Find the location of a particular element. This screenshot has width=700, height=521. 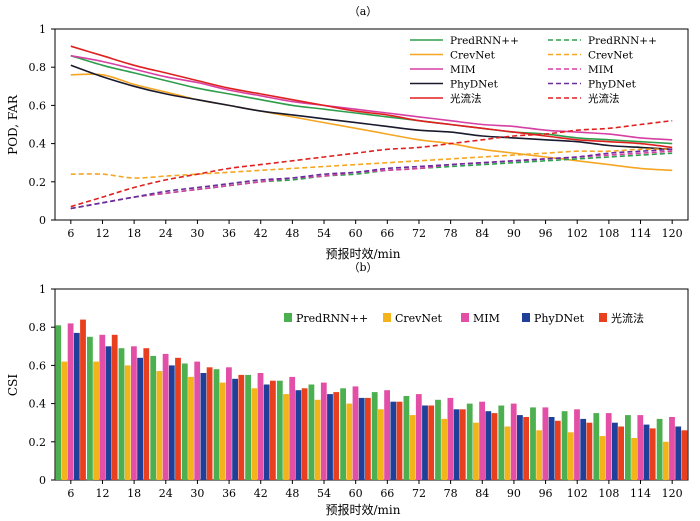

panel-b-x-tick-label: 120 is located at coordinates (672, 493).